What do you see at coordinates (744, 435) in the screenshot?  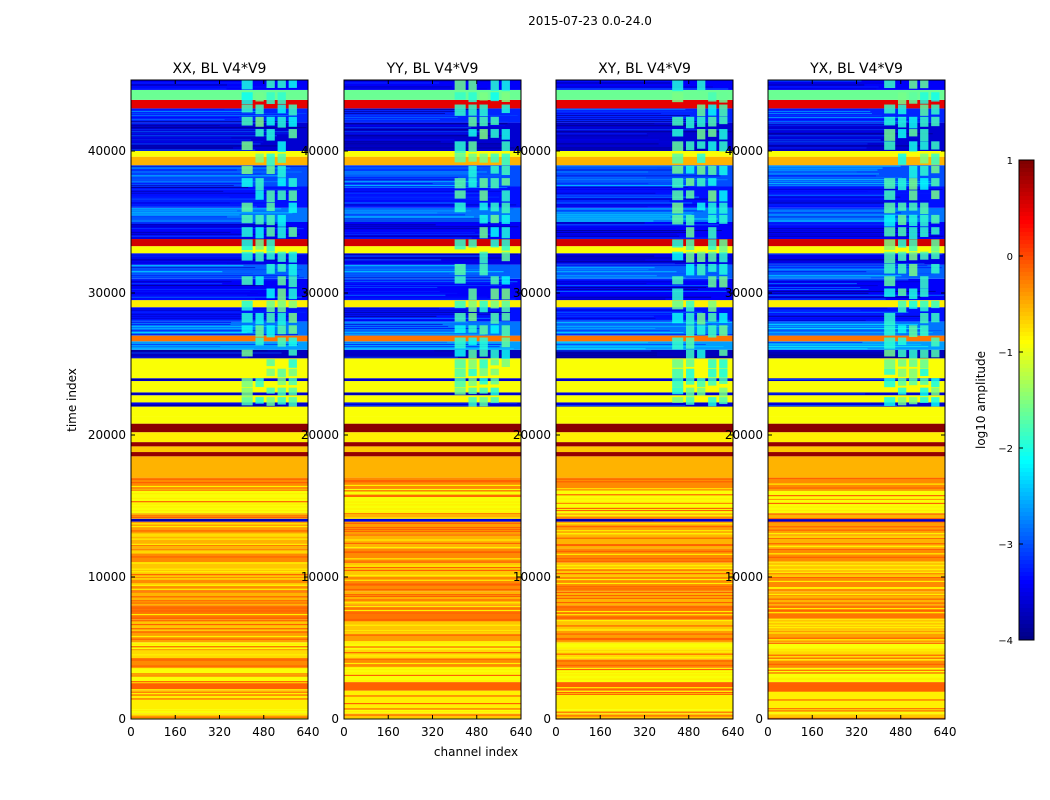 I see `y-tick-label: 20000` at bounding box center [744, 435].